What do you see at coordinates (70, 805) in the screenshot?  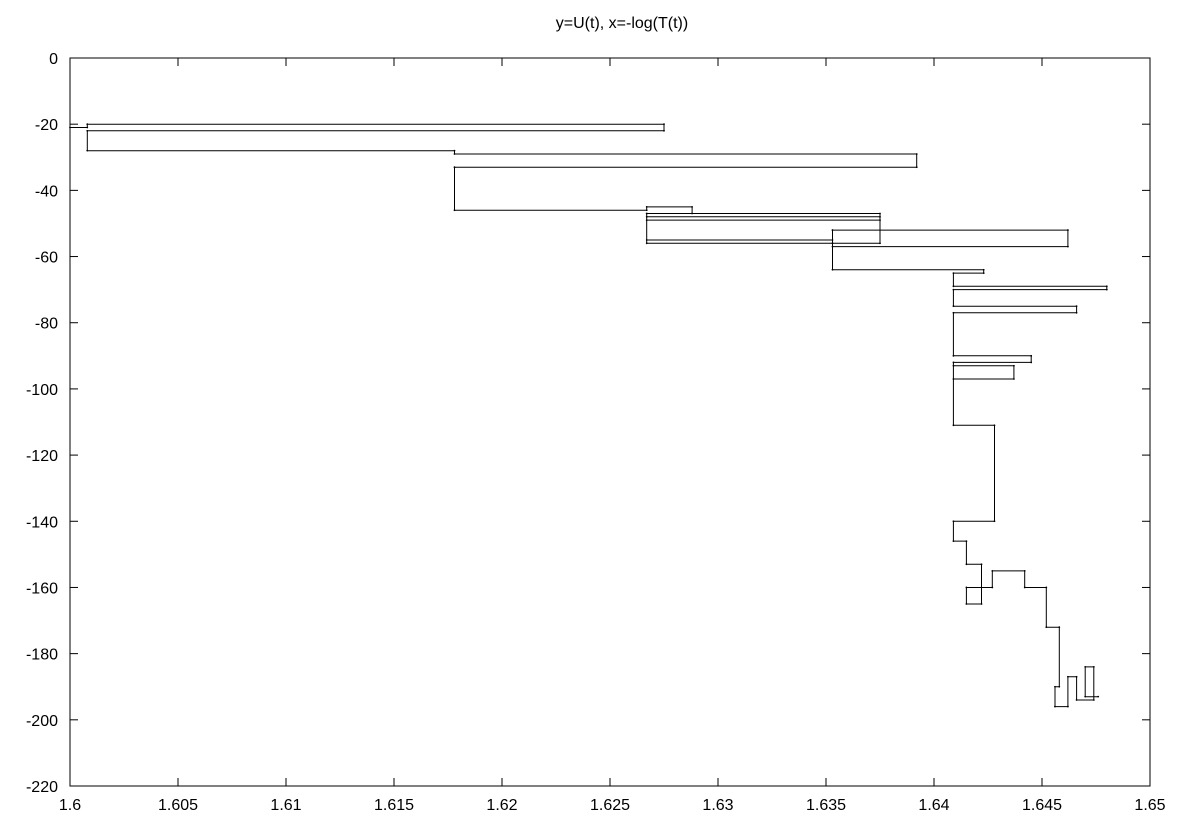 I see `x-tick-label: 1.6` at bounding box center [70, 805].